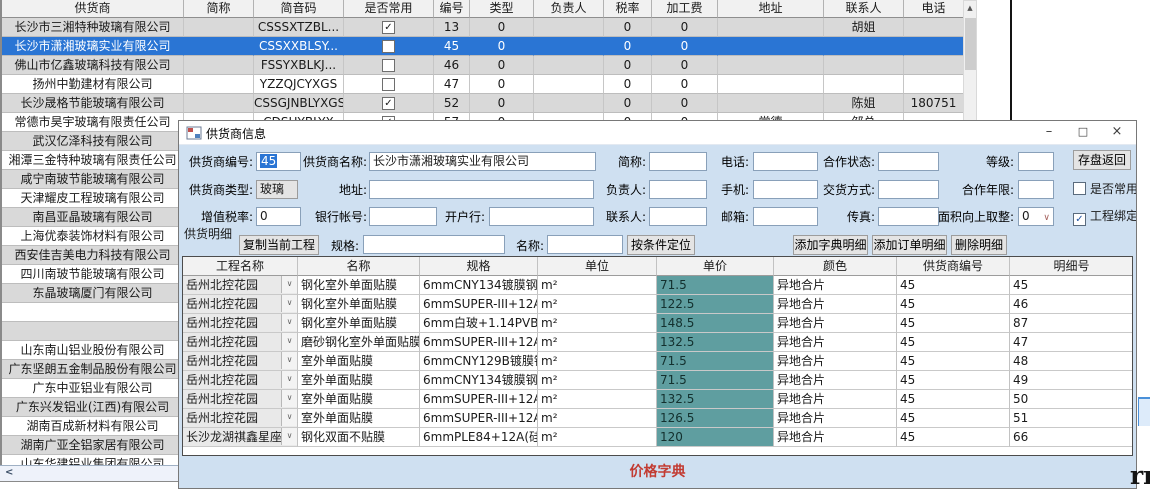  Describe the element at coordinates (359, 380) in the screenshot. I see `product-name-cell: 室外单面贴膜` at that location.